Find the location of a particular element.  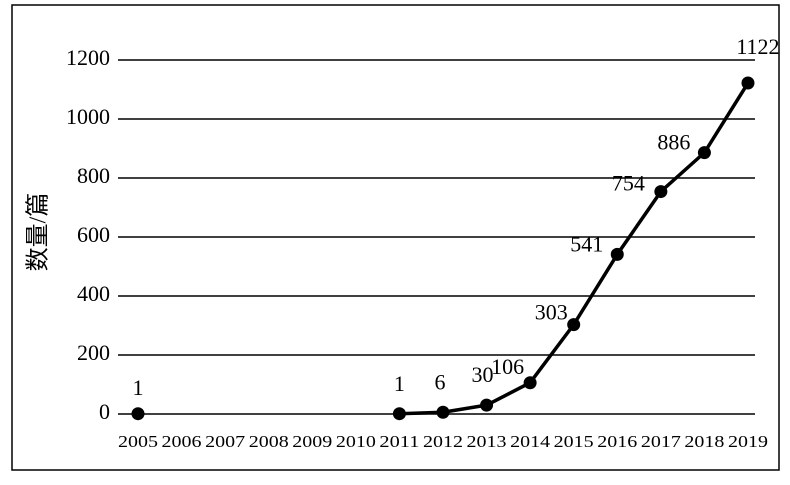

y-tick-label: 600 is located at coordinates (93, 234).